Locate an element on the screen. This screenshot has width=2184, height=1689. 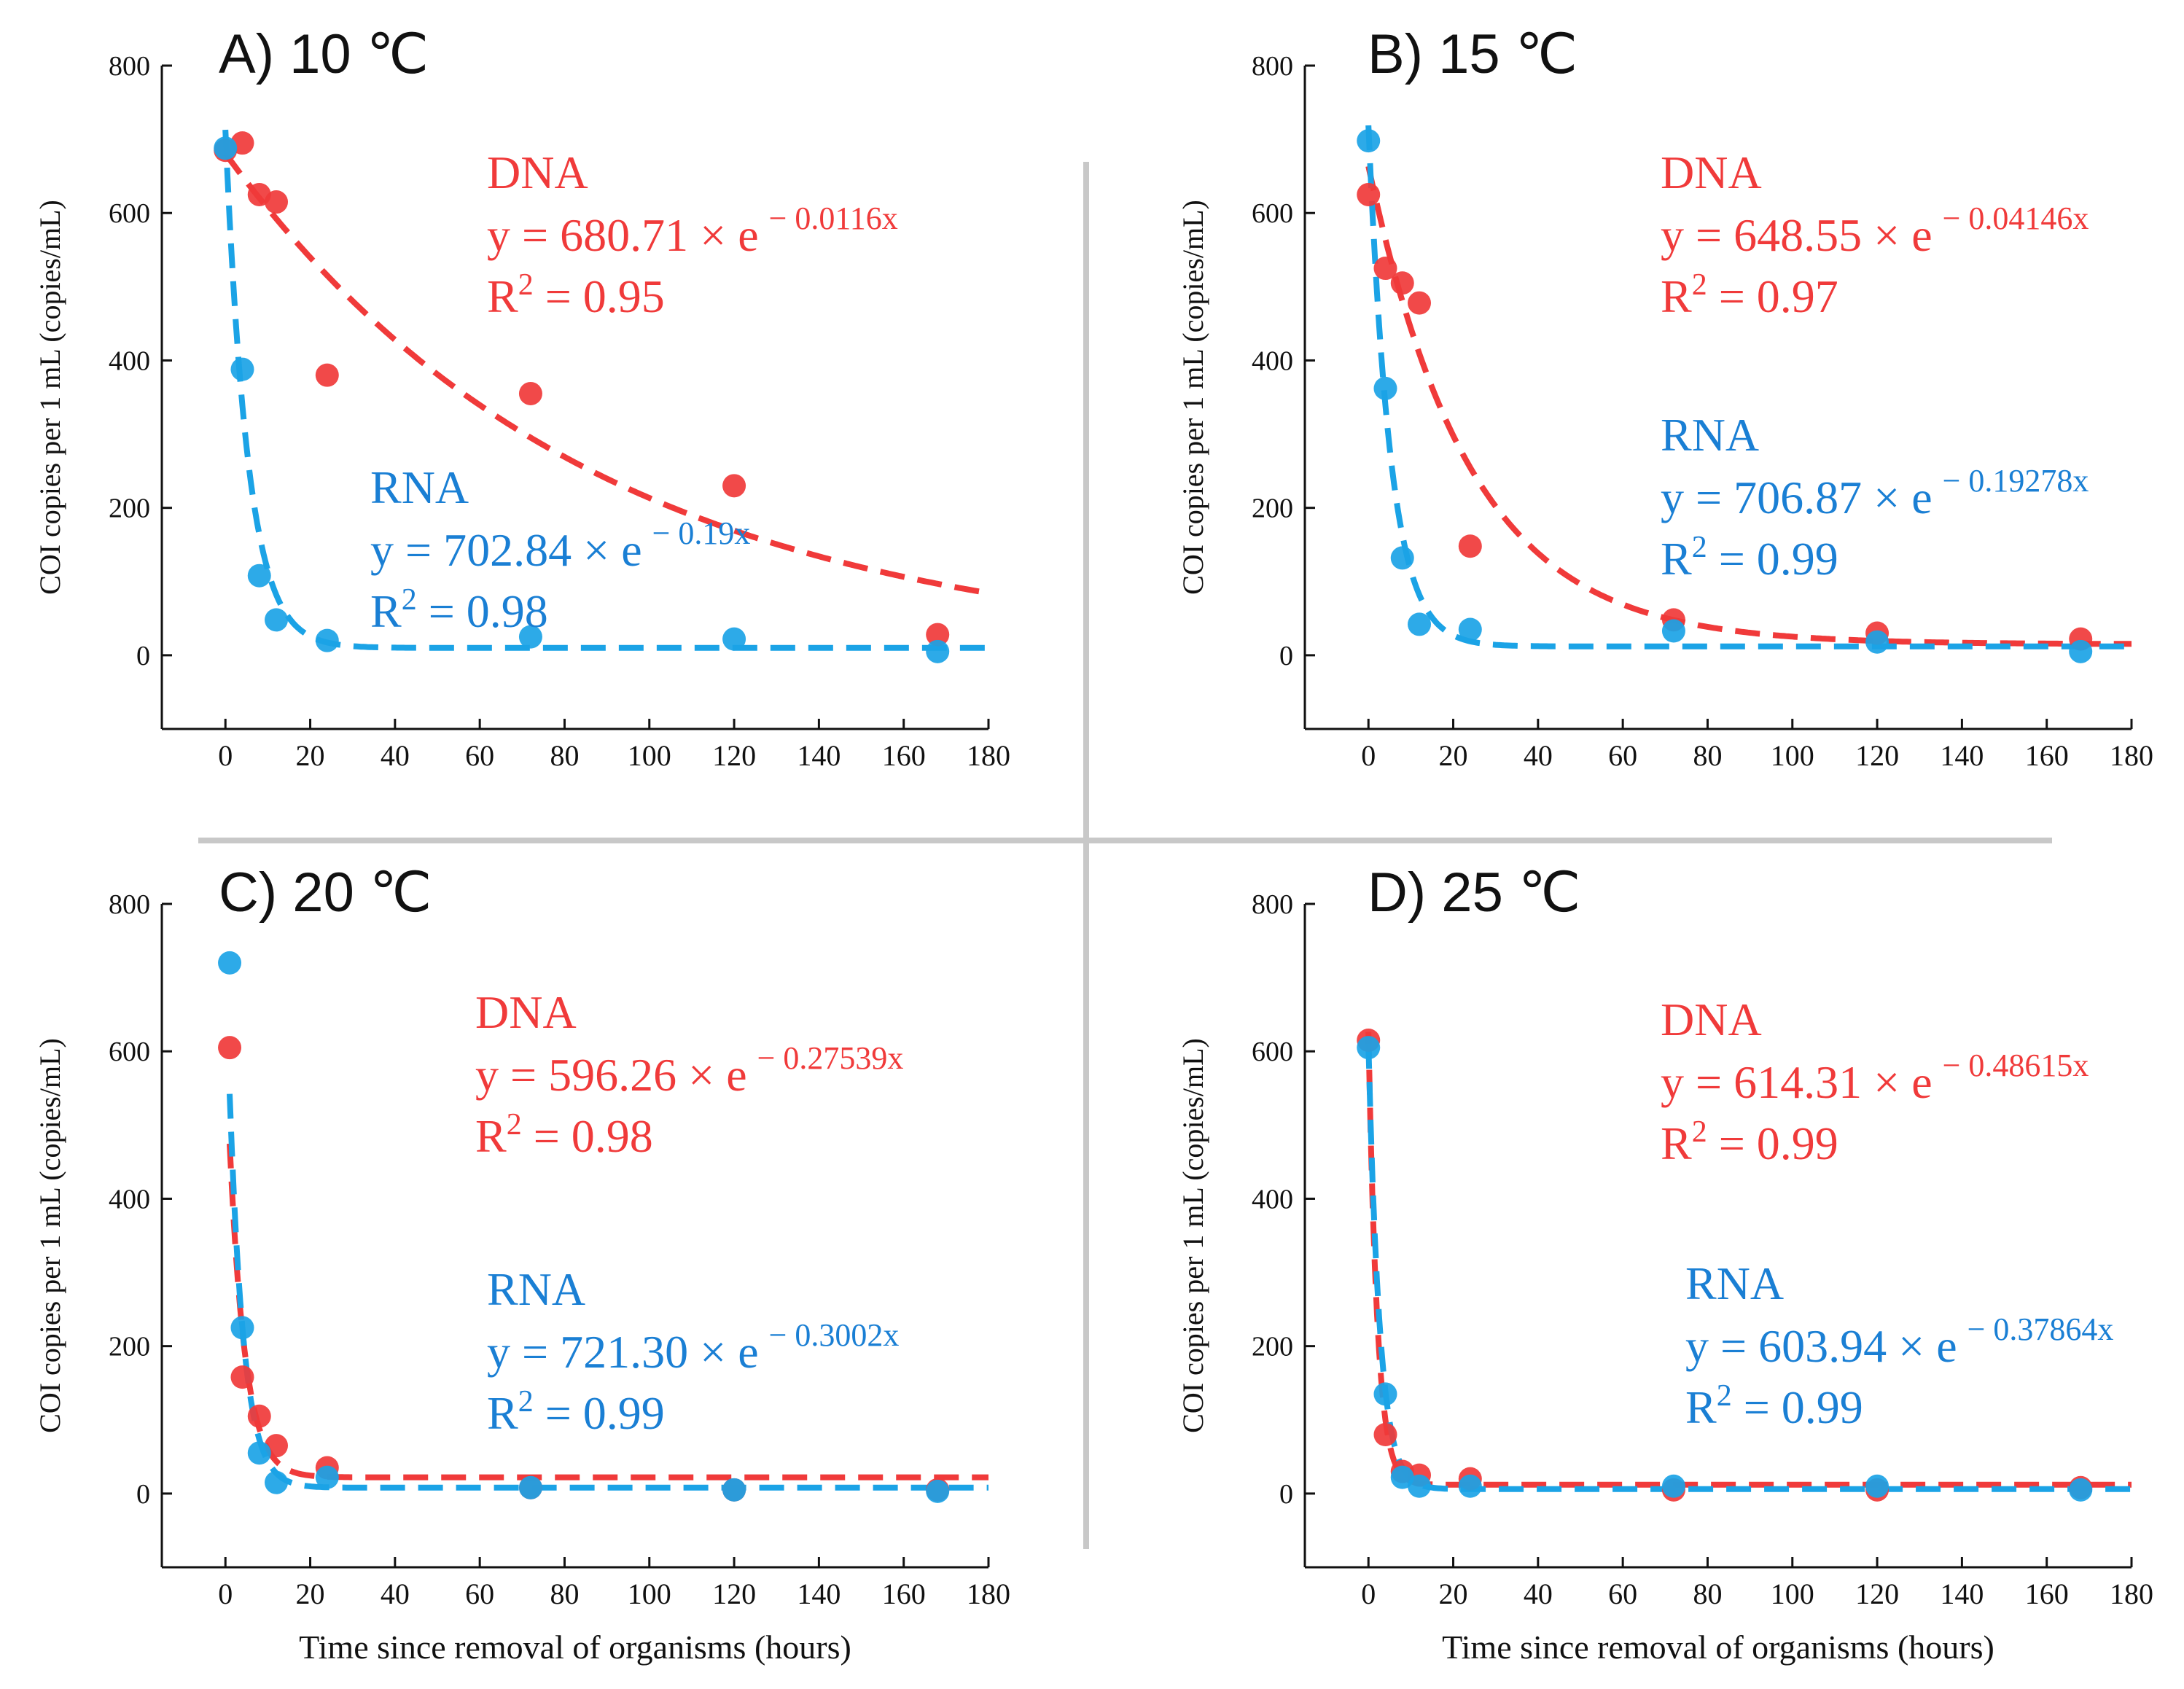
equation-dna: y = 614.31 × e is located at coordinates (1797, 1082).